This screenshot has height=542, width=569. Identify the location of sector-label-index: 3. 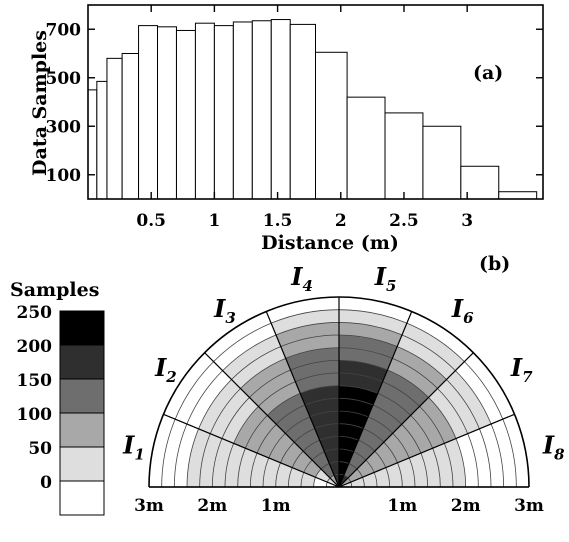
(230, 318).